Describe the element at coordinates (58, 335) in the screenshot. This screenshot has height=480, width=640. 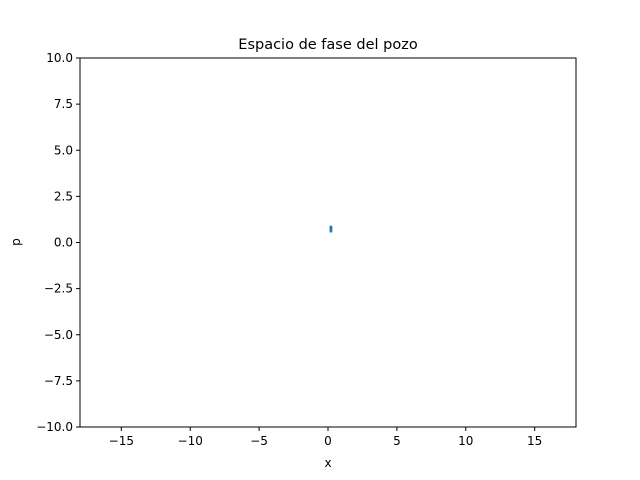
I see `y-tick-label: −5.0` at that location.